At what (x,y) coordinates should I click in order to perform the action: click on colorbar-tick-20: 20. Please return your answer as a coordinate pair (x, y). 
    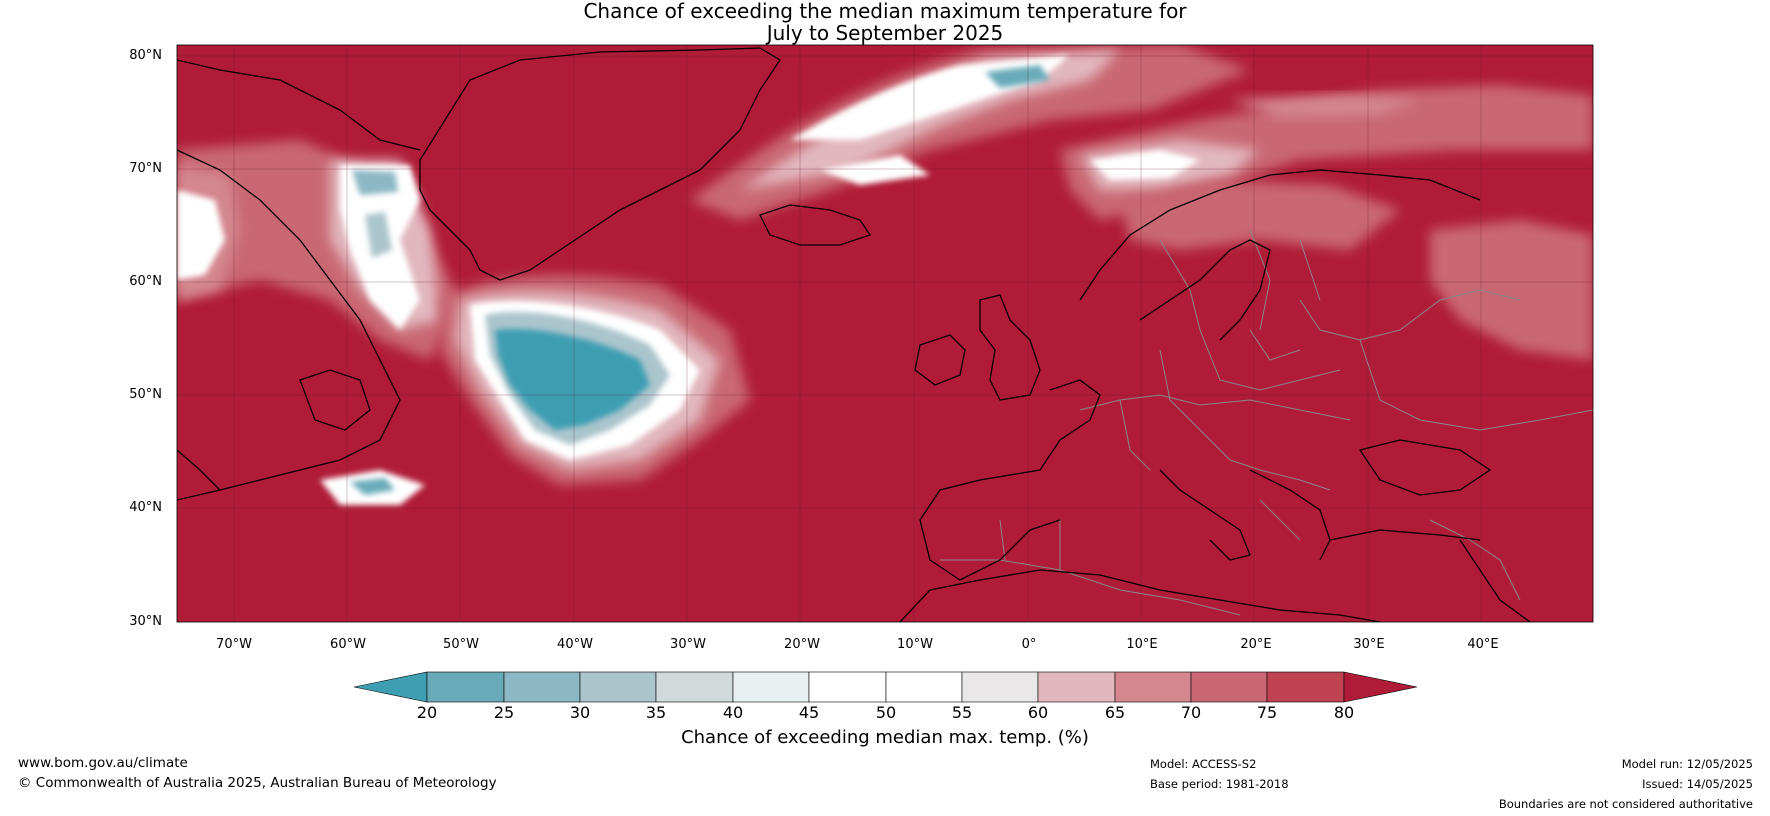
    Looking at the image, I should click on (427, 712).